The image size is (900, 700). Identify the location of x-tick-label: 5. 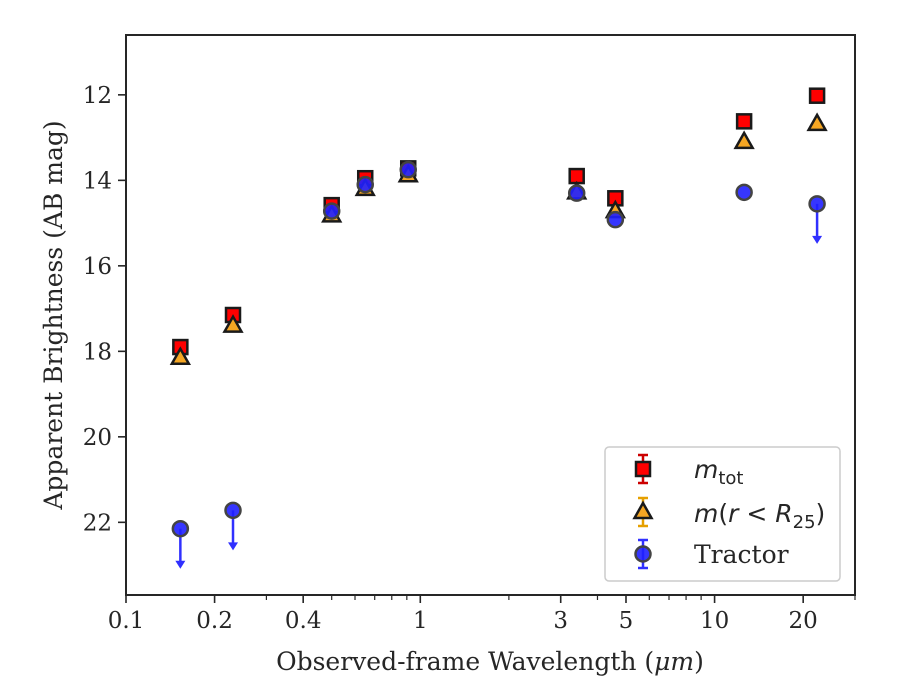
(626, 621).